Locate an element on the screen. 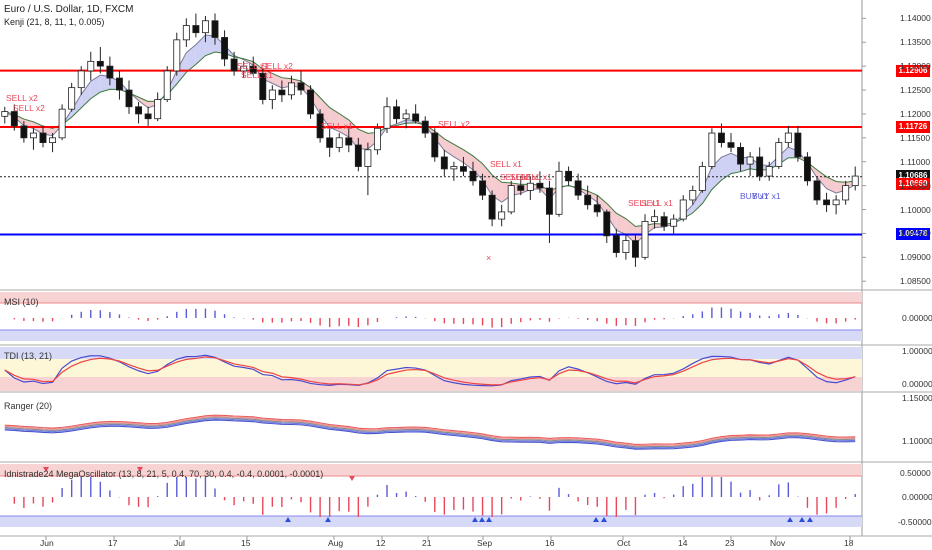  tdi-pane-title: TDI (13, 21) is located at coordinates (28, 356).